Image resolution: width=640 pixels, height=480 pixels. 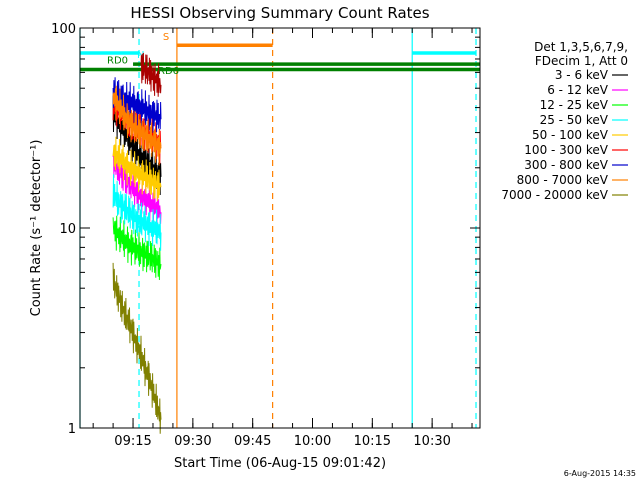 What do you see at coordinates (36, 228) in the screenshot?
I see `y-axis-label: Count Rate (s⁻¹ detector⁻¹)` at bounding box center [36, 228].